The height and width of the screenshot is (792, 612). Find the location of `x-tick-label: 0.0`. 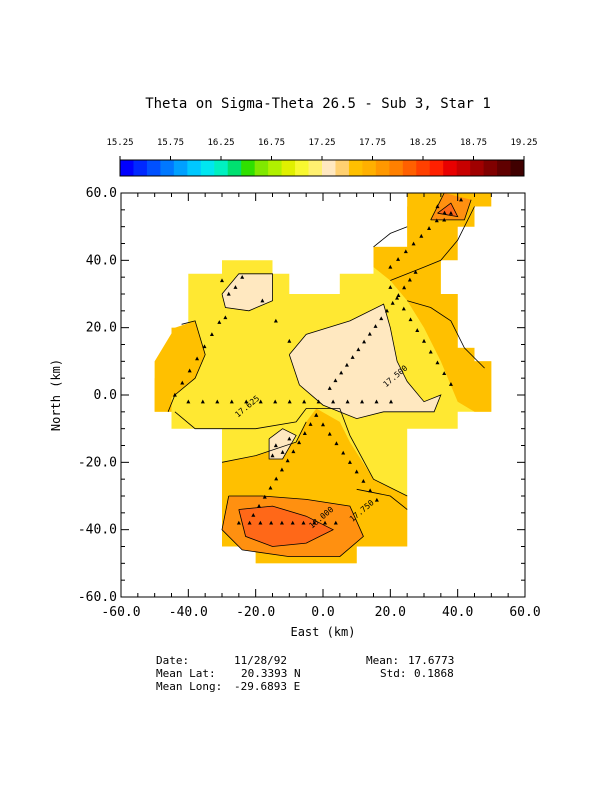

x-tick-label: 0.0 is located at coordinates (322, 612).